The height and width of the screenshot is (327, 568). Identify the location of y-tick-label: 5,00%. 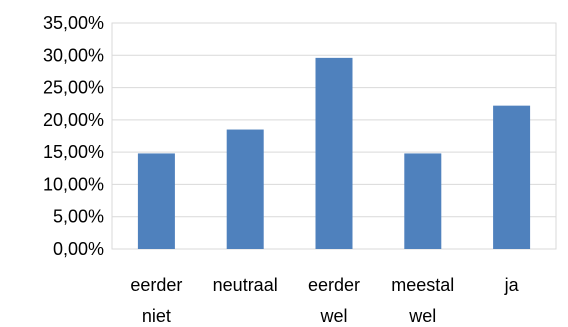
(78, 217).